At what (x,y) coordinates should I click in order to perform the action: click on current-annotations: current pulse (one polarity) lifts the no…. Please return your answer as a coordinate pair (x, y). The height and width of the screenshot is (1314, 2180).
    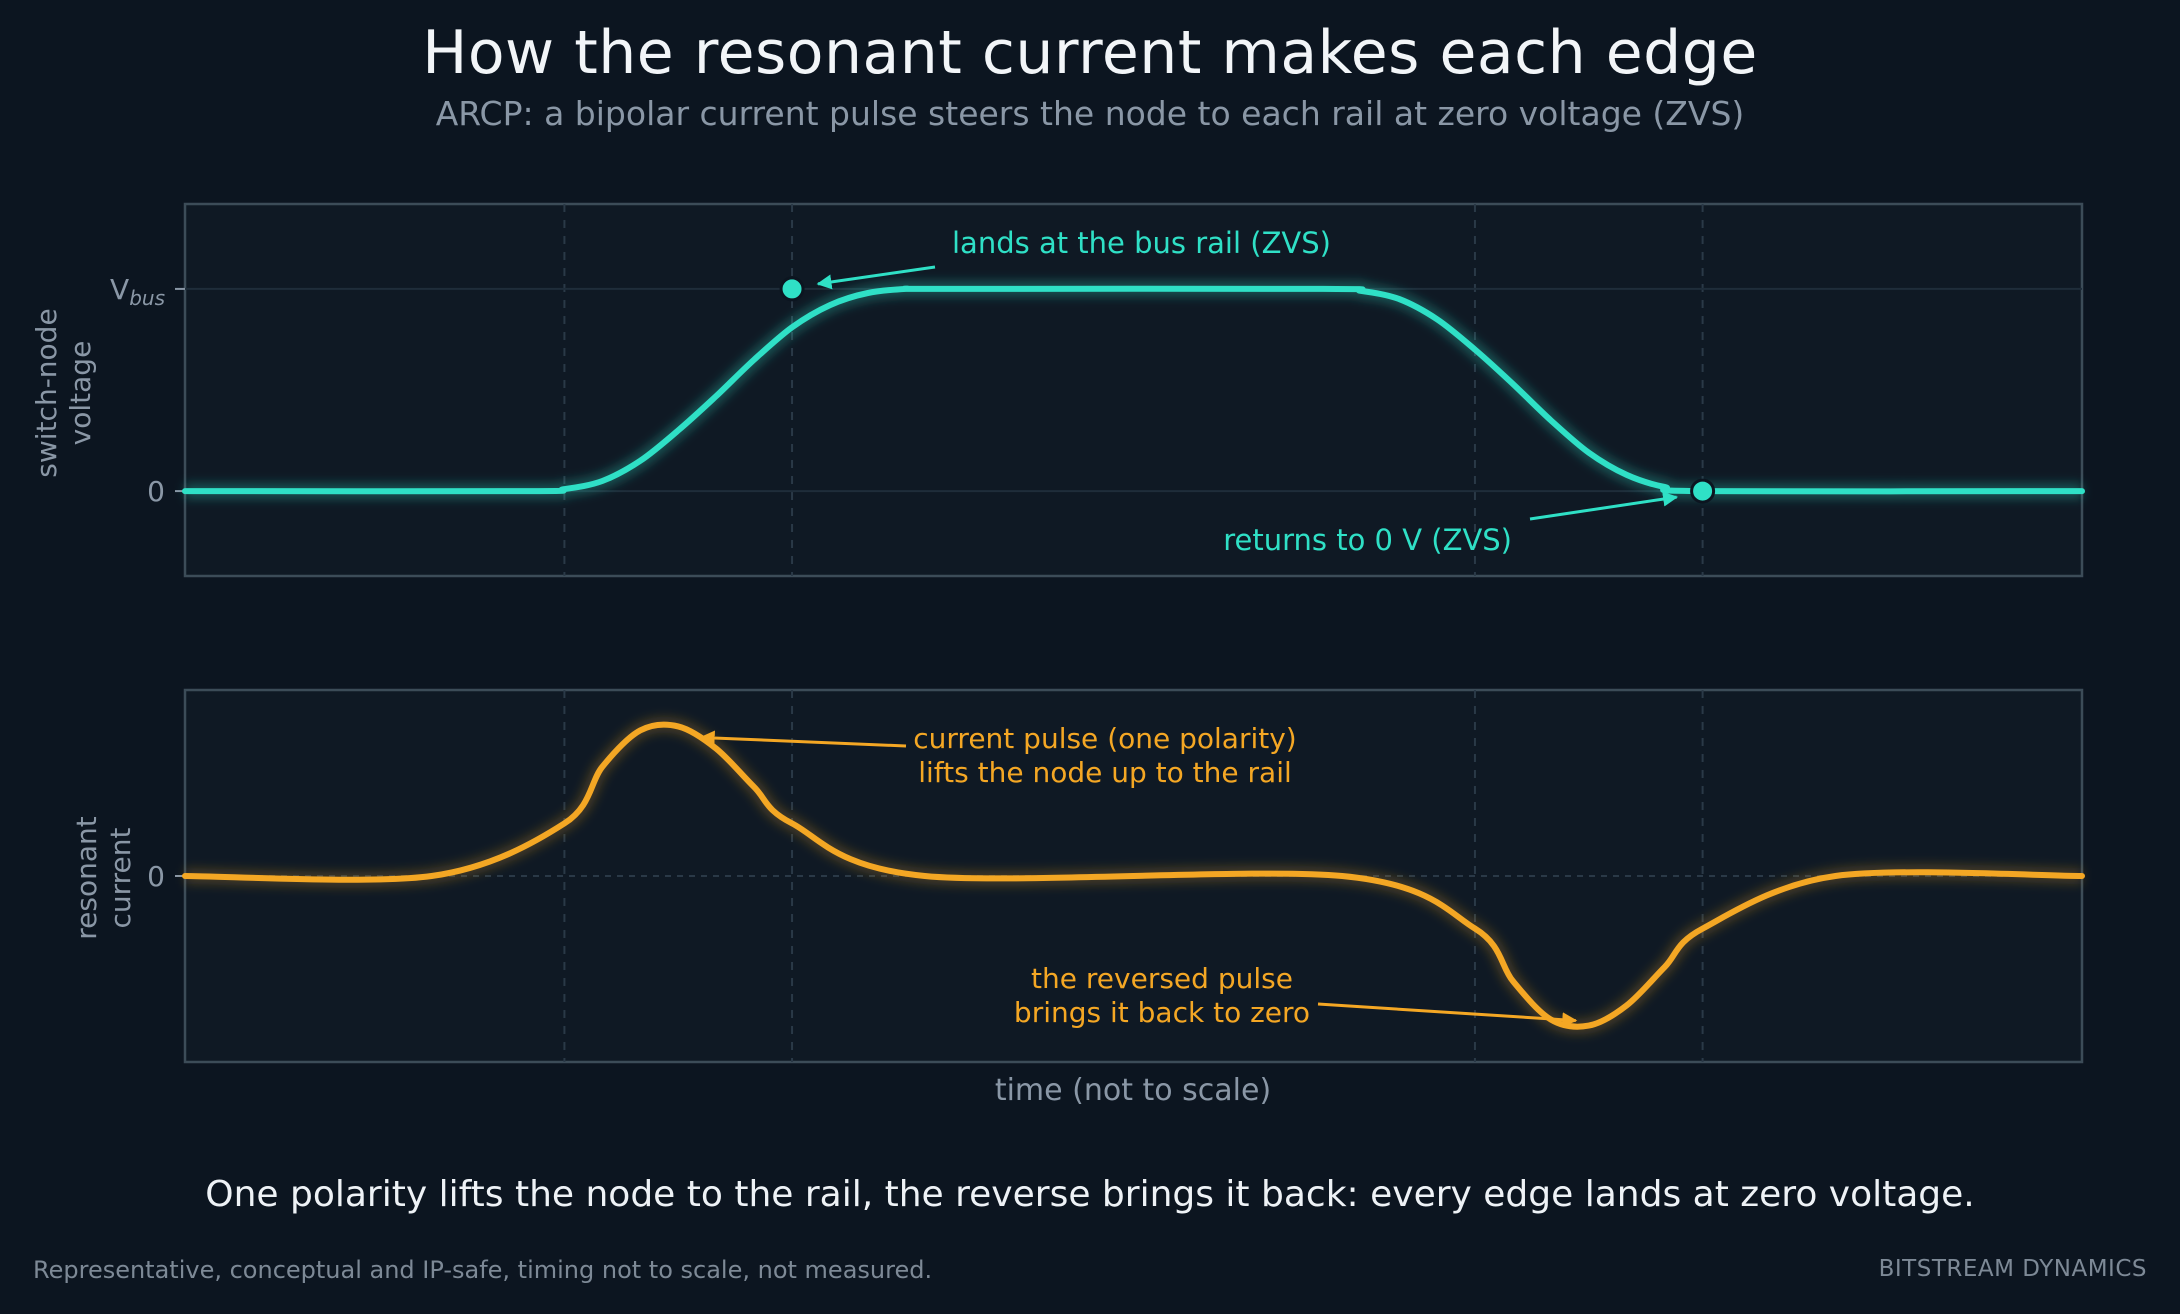
    Looking at the image, I should click on (1138, 875).